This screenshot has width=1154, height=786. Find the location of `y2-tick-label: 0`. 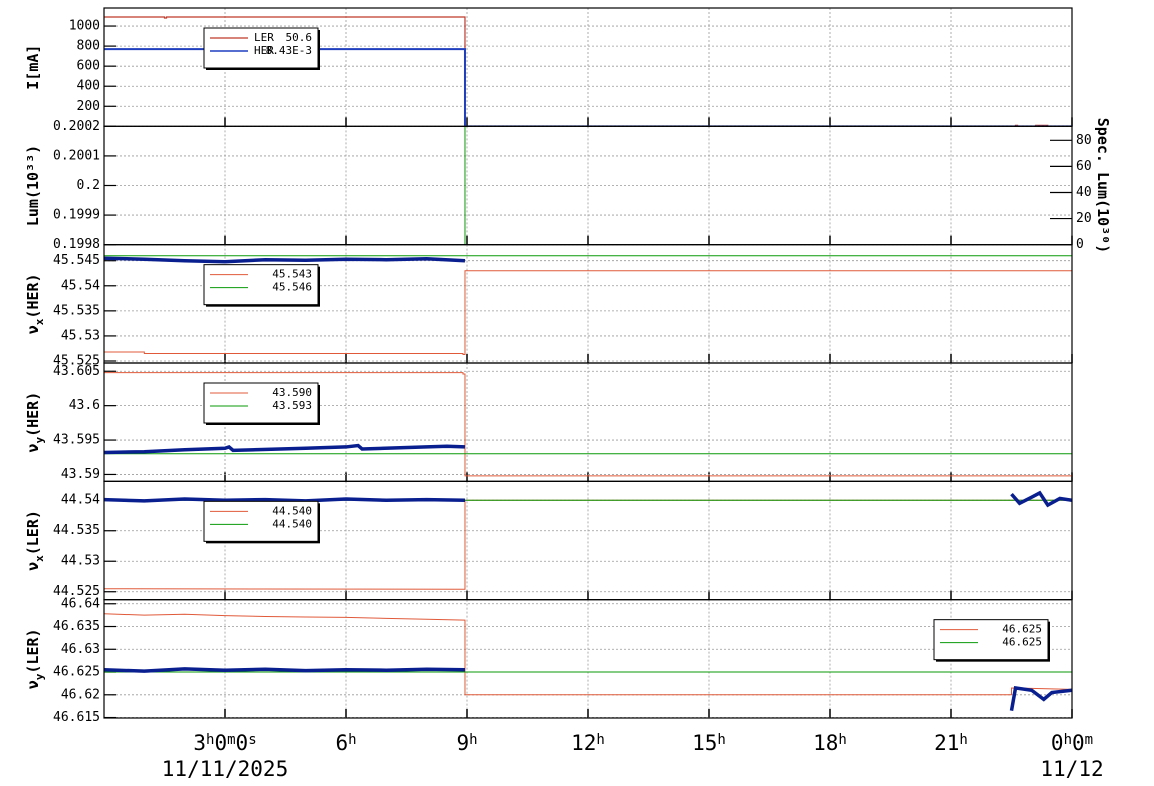

y2-tick-label: 0 is located at coordinates (1080, 244).